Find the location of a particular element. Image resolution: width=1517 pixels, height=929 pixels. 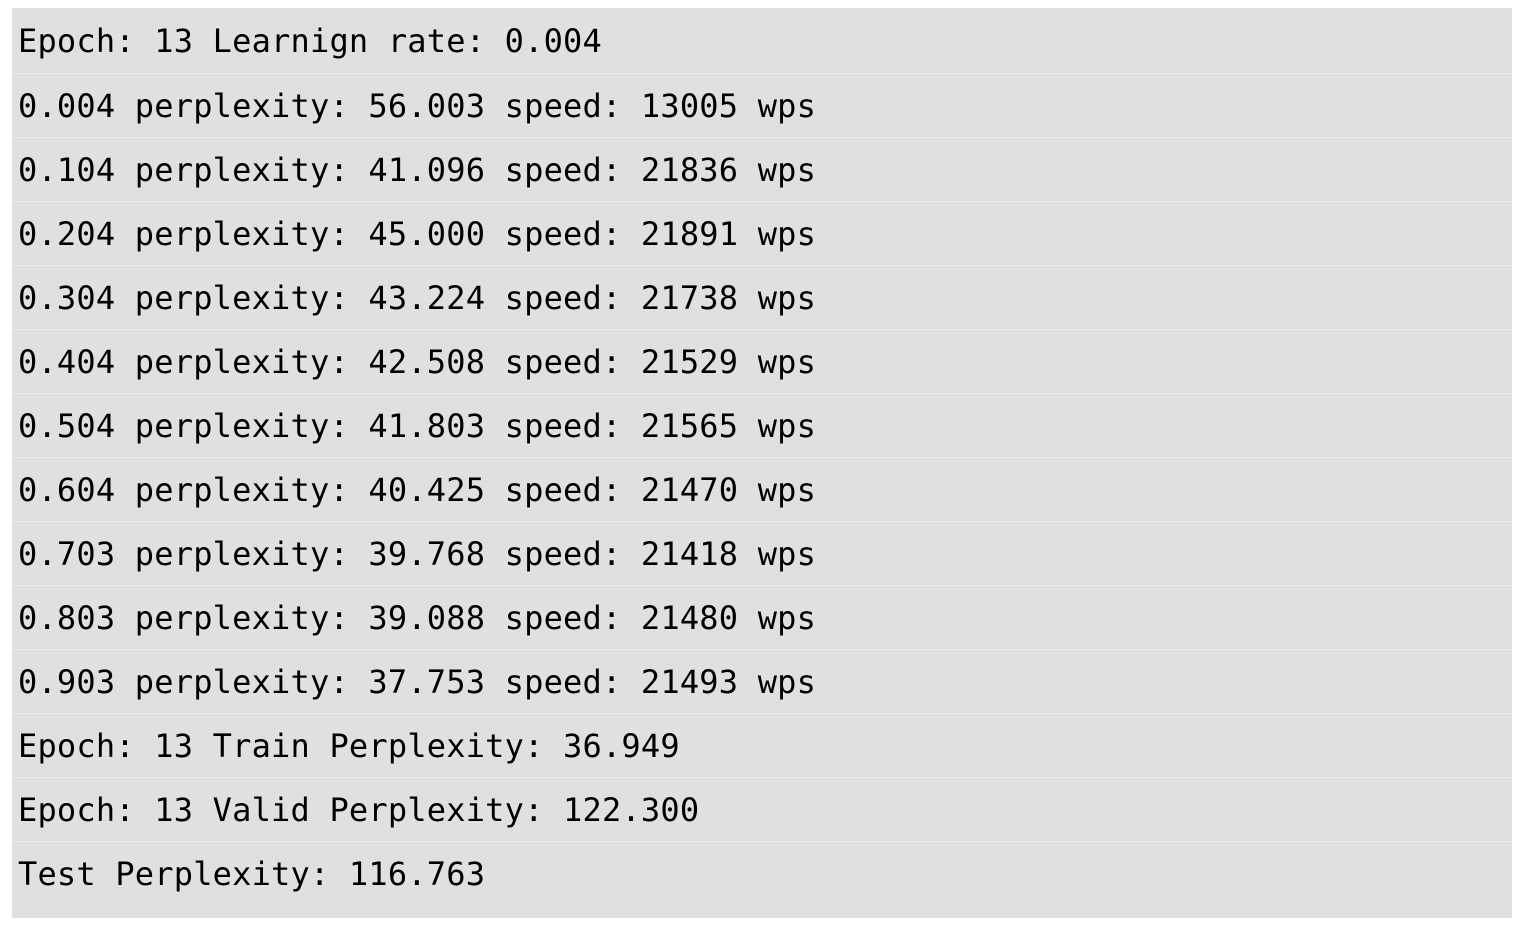

log-line-valid-perplexity: Epoch: 13 Valid Perplexity: 122.300 is located at coordinates (762, 810).